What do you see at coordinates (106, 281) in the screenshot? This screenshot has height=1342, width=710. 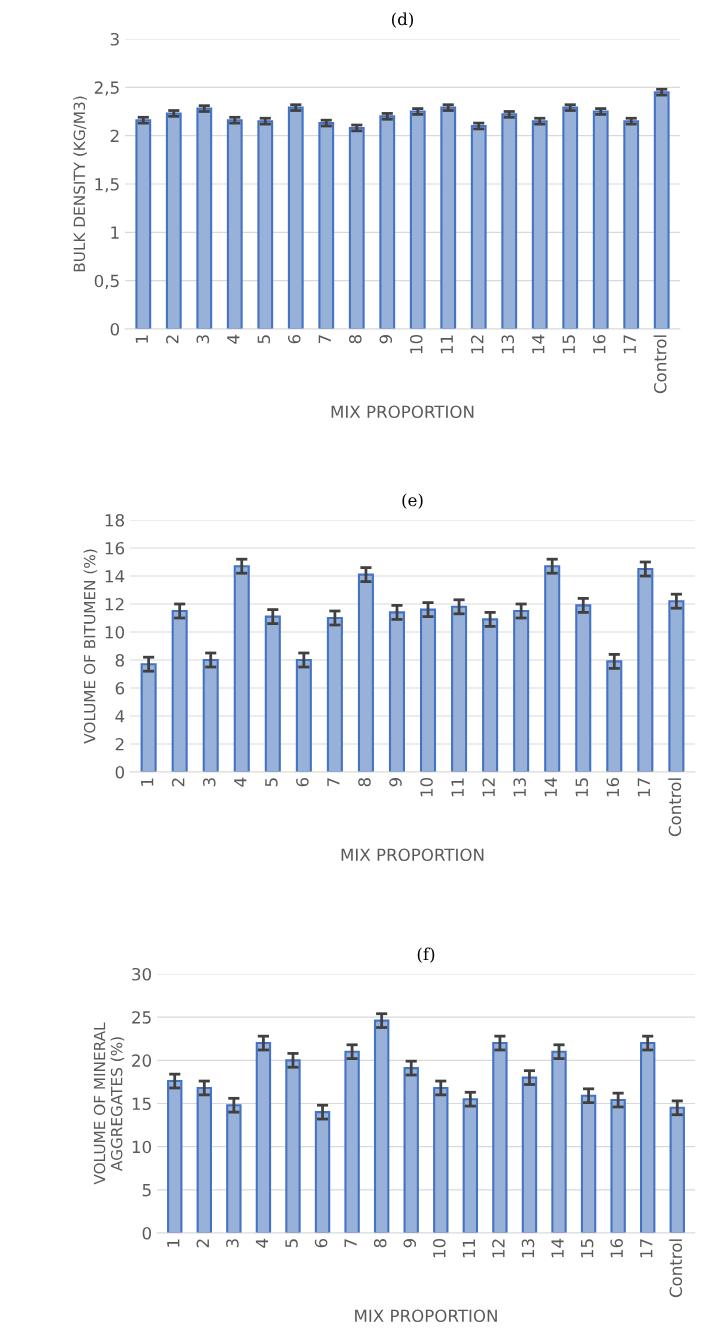 I see `y-tick-label: 0,5` at bounding box center [106, 281].